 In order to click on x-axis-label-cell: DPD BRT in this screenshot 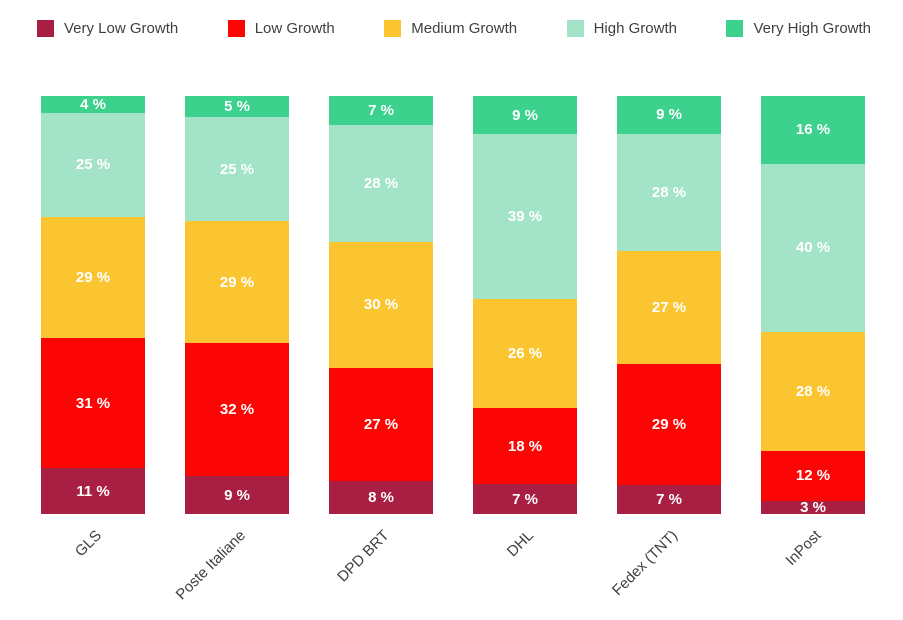, I will do `click(381, 567)`.